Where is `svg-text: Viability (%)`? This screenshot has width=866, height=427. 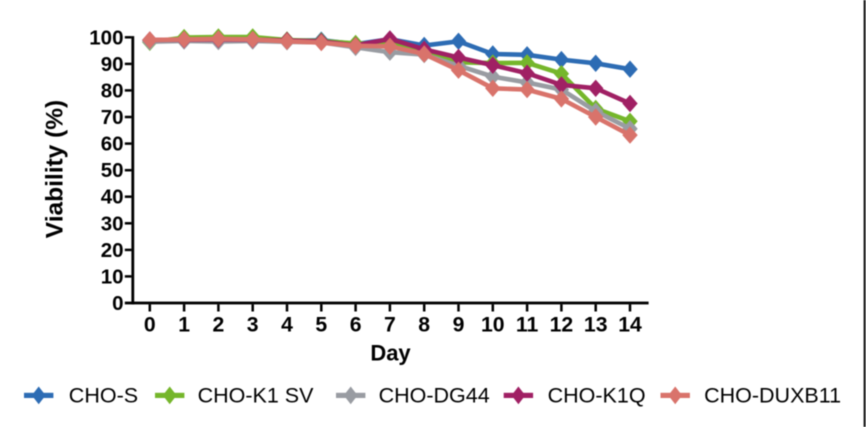
svg-text: Viability (%) is located at coordinates (55, 169).